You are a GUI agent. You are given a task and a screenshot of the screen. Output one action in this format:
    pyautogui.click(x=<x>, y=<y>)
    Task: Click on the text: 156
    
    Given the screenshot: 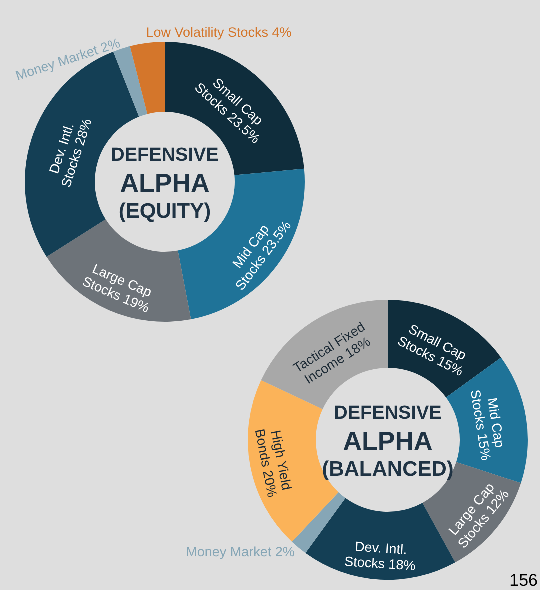 What is the action you would take?
    pyautogui.click(x=524, y=580)
    